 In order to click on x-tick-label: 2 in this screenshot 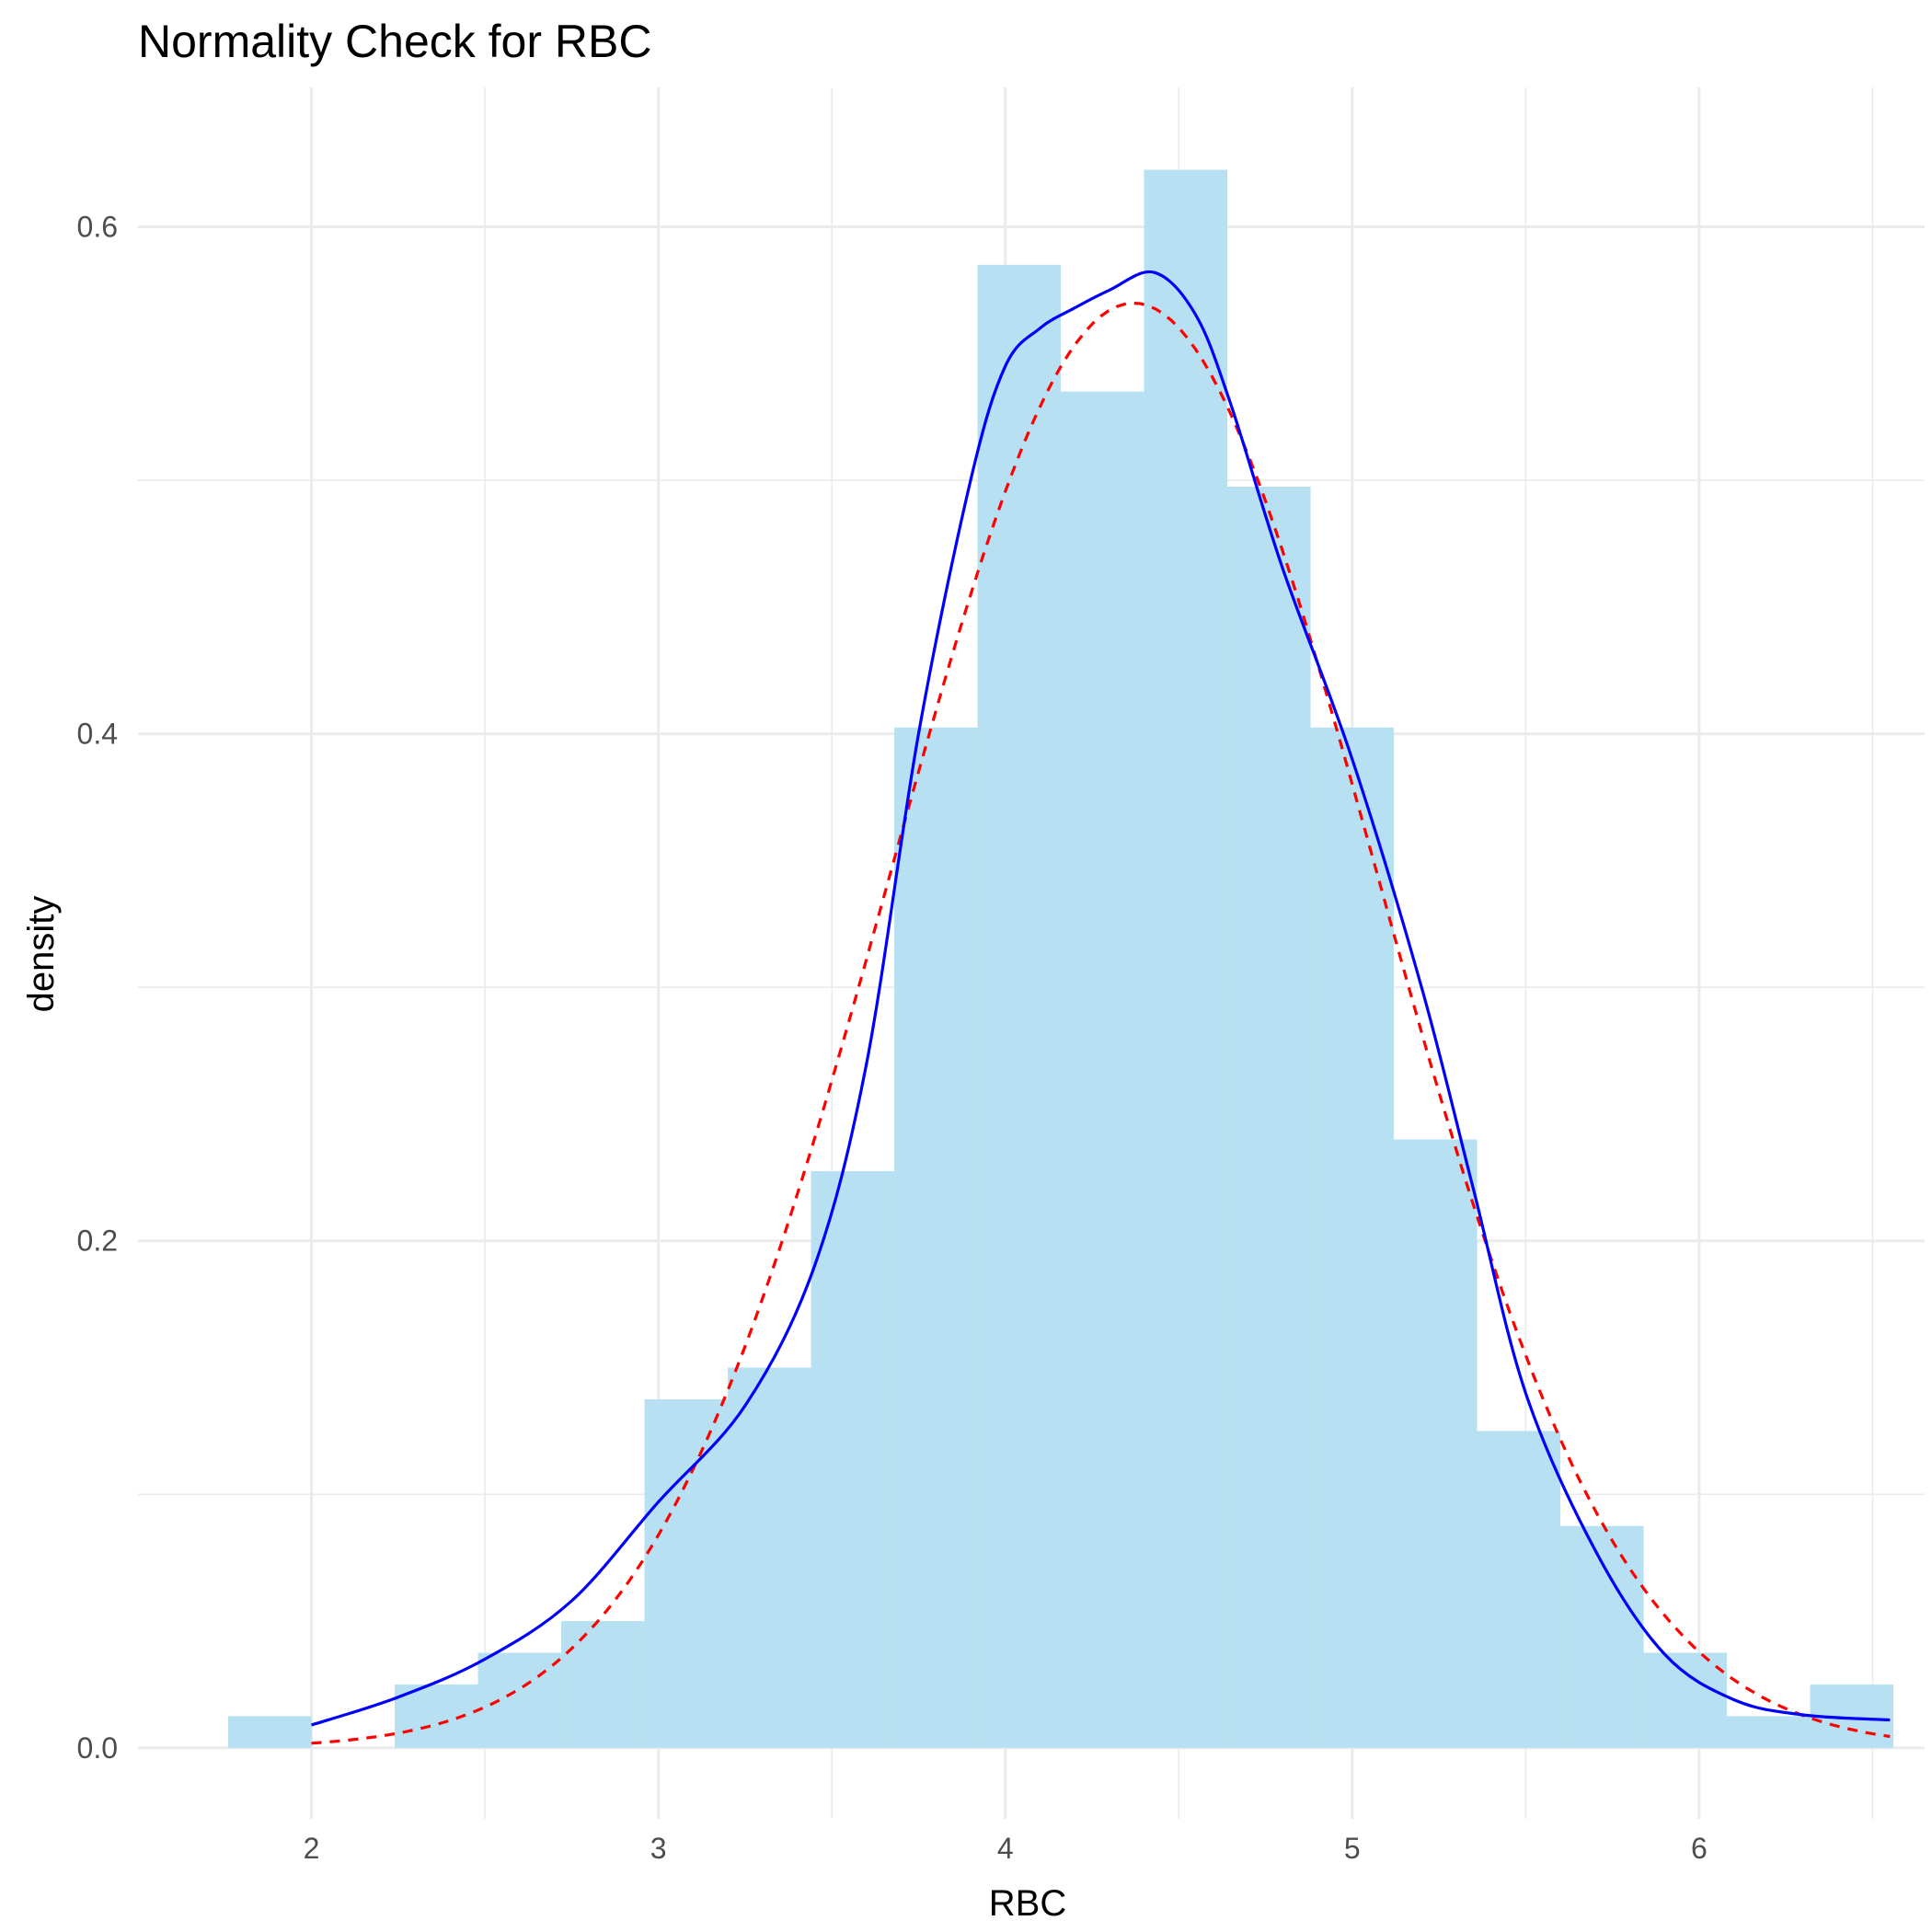, I will do `click(312, 1848)`.